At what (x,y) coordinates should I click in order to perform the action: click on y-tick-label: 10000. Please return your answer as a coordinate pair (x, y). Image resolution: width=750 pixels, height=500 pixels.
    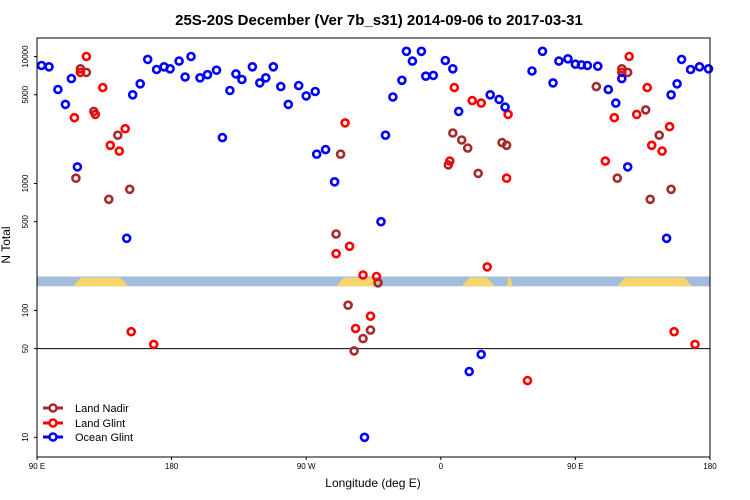
    Looking at the image, I should click on (25, 56).